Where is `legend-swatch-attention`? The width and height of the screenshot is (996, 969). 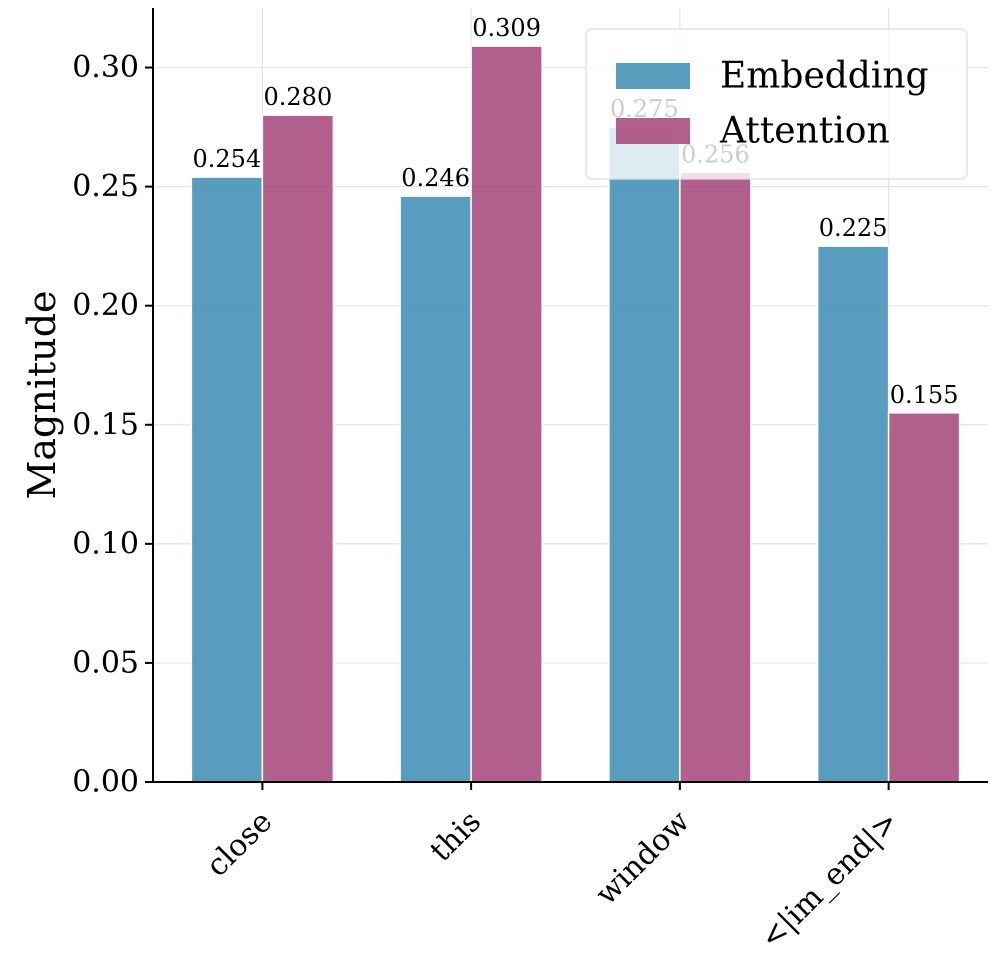
legend-swatch-attention is located at coordinates (653, 131).